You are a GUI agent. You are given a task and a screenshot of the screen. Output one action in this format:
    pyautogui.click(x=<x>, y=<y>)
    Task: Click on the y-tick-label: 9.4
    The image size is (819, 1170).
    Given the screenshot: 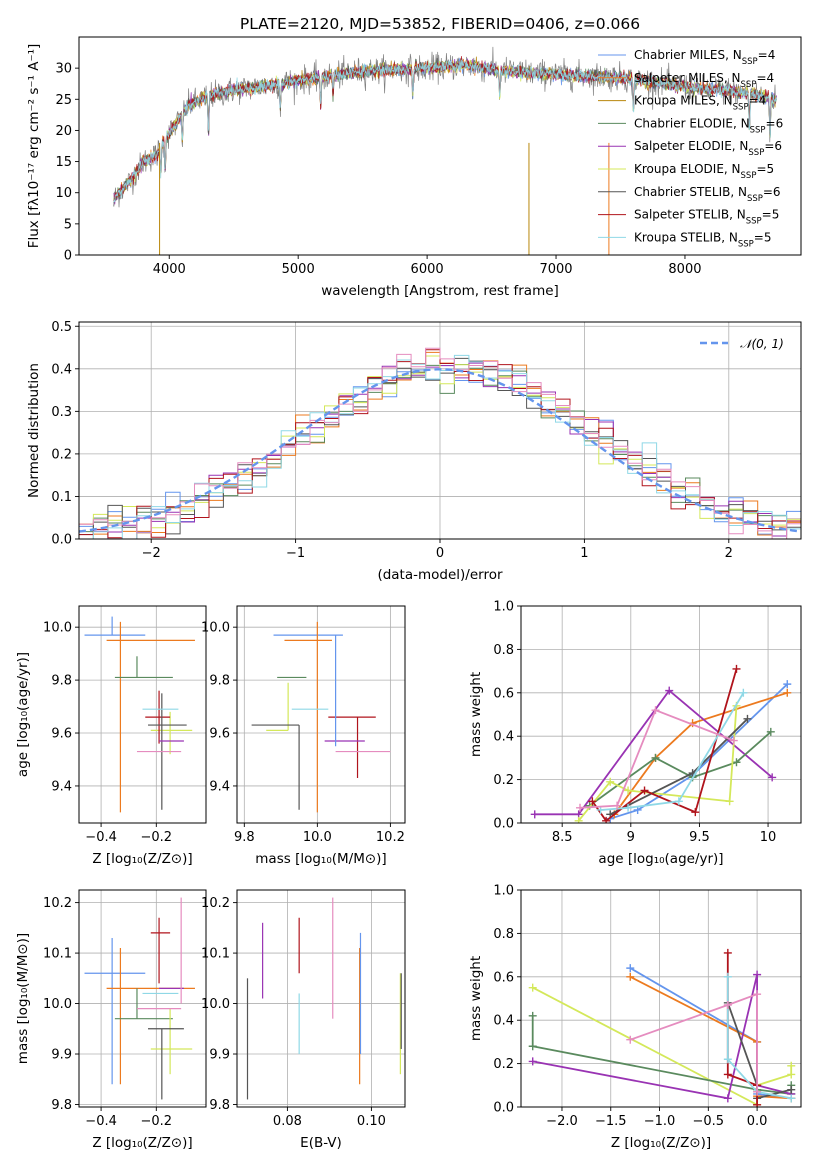 What is the action you would take?
    pyautogui.click(x=61, y=786)
    